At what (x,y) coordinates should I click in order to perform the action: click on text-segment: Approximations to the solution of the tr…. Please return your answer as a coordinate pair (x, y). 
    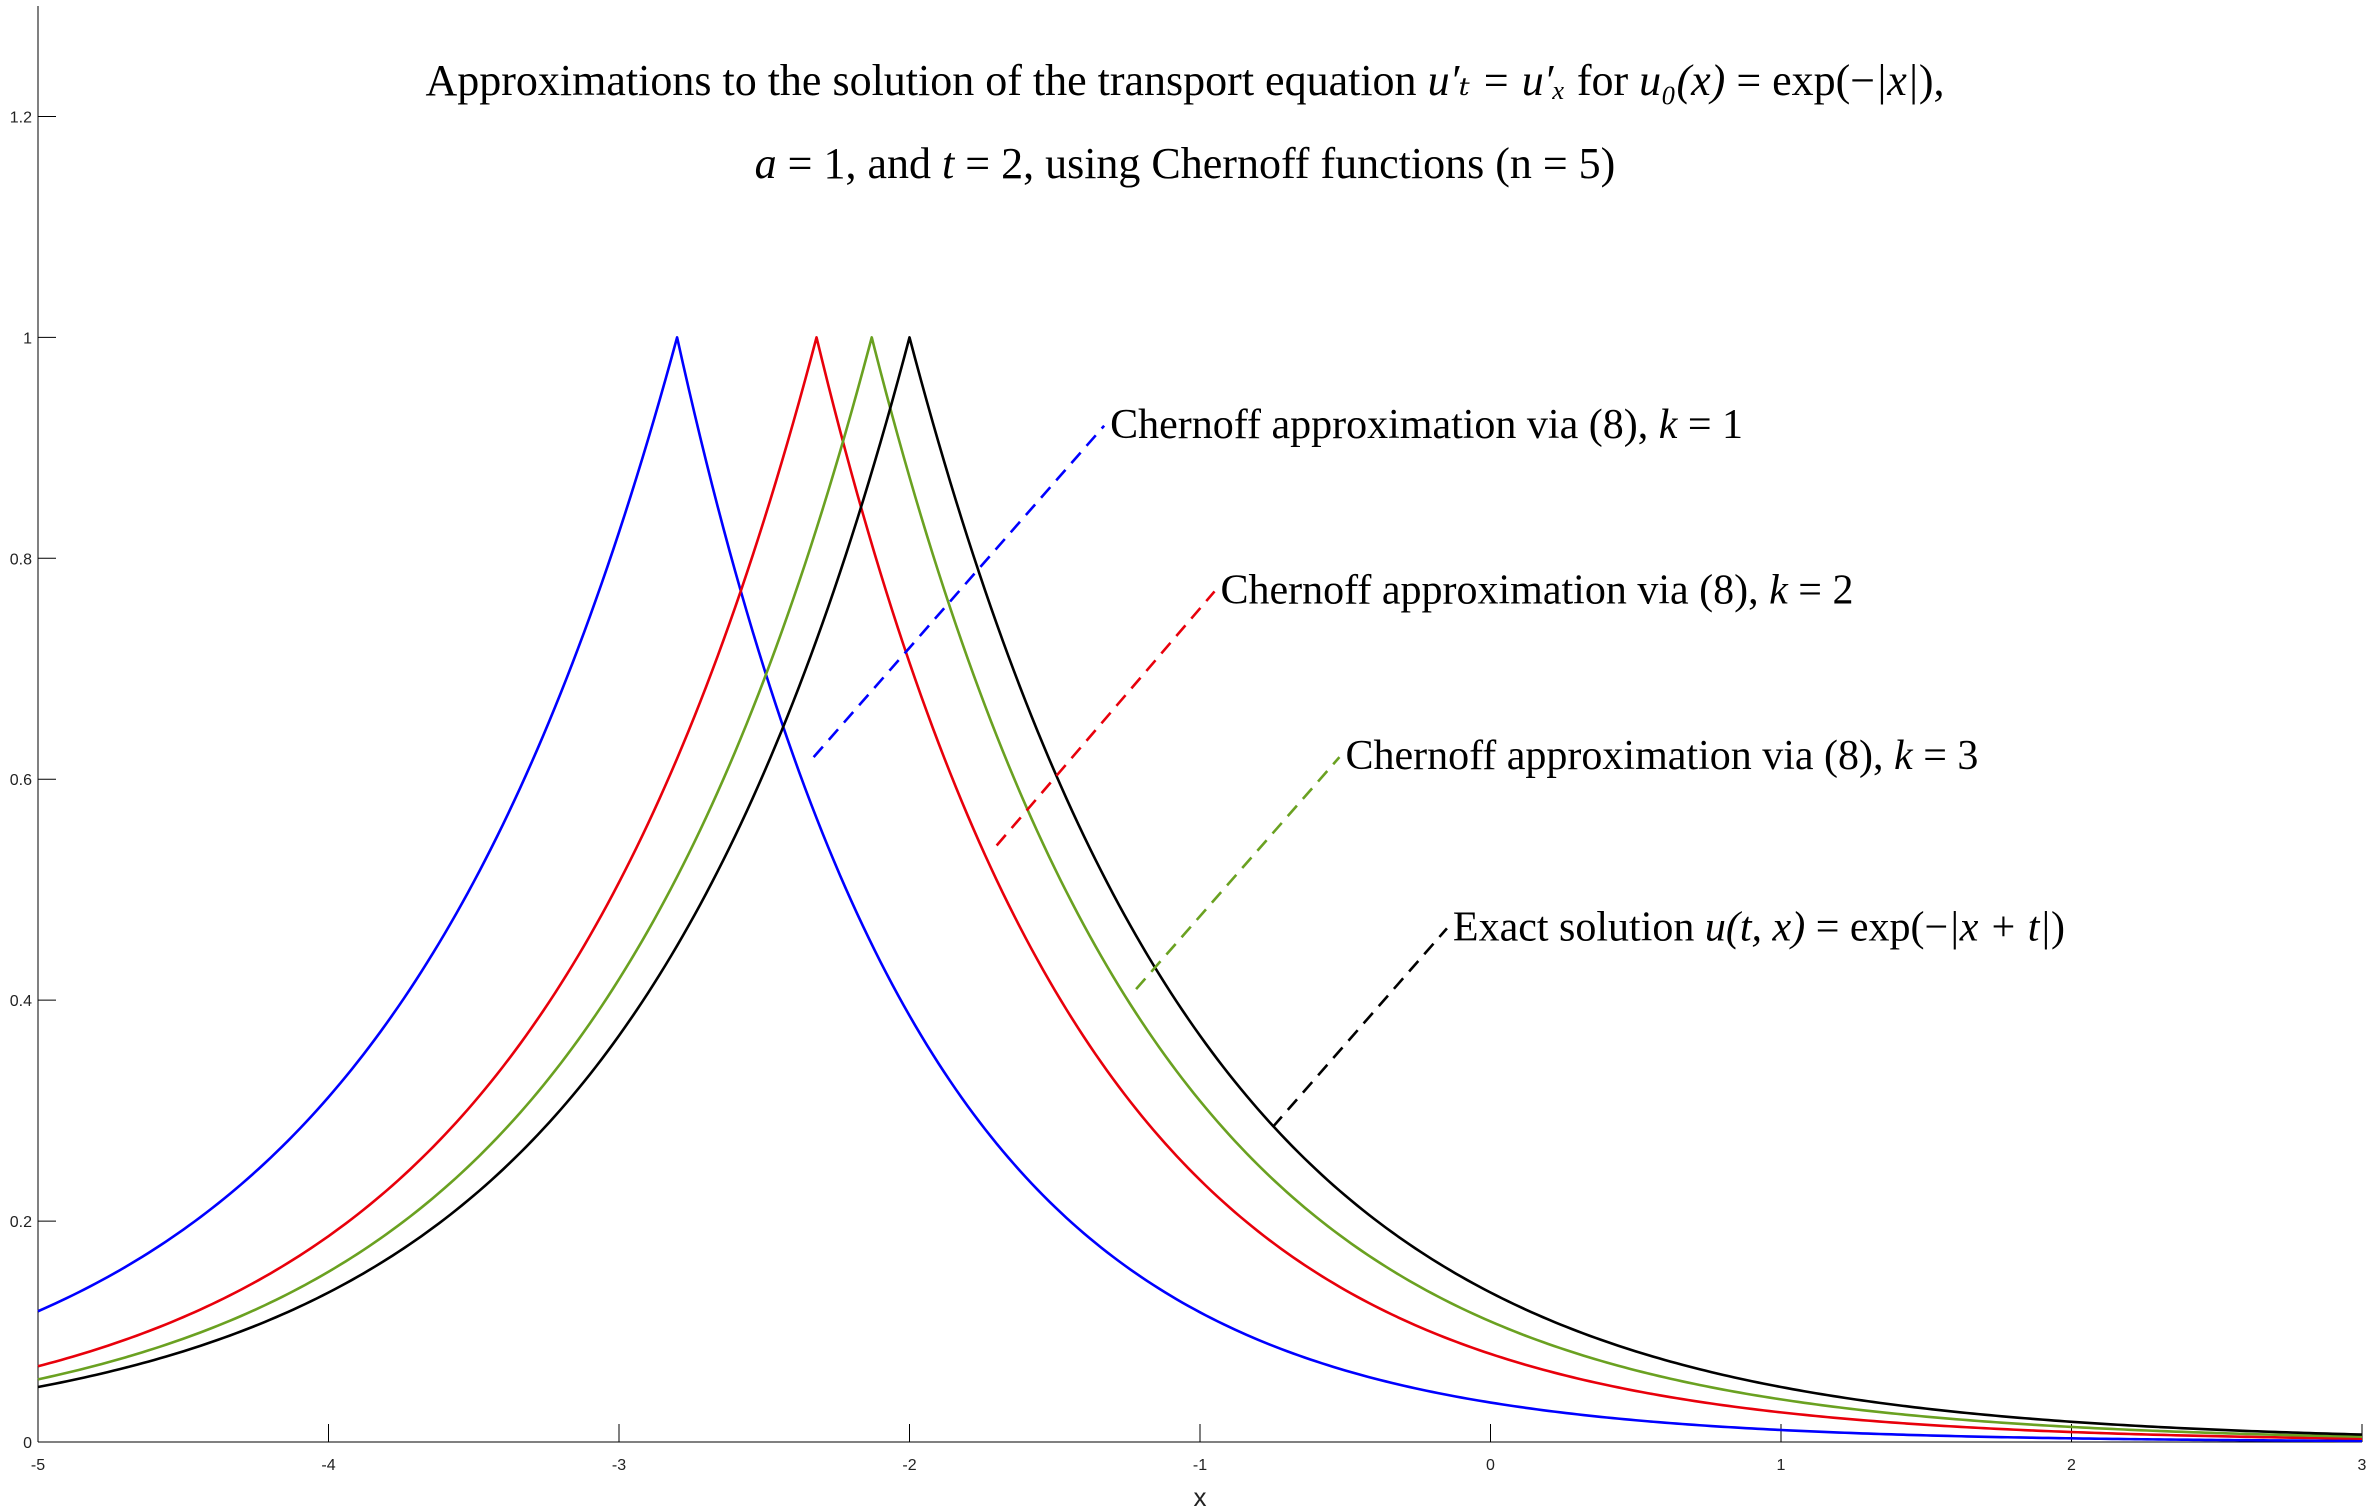
    Looking at the image, I should click on (926, 80).